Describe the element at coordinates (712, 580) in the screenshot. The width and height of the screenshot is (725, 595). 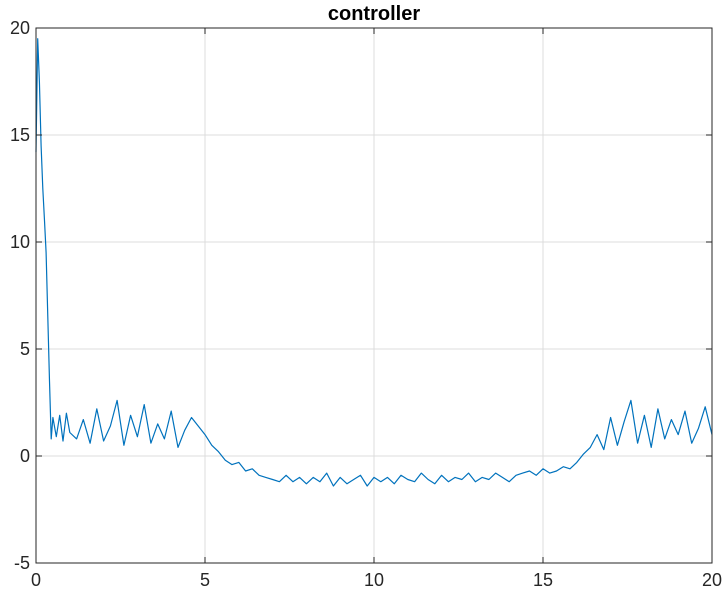
I see `x-tick-label: 20` at that location.